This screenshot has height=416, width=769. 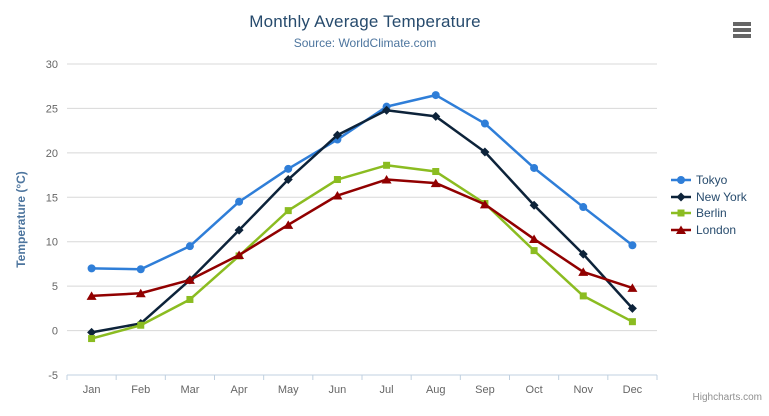 What do you see at coordinates (436, 390) in the screenshot?
I see `x-axis-tick-label: Aug` at bounding box center [436, 390].